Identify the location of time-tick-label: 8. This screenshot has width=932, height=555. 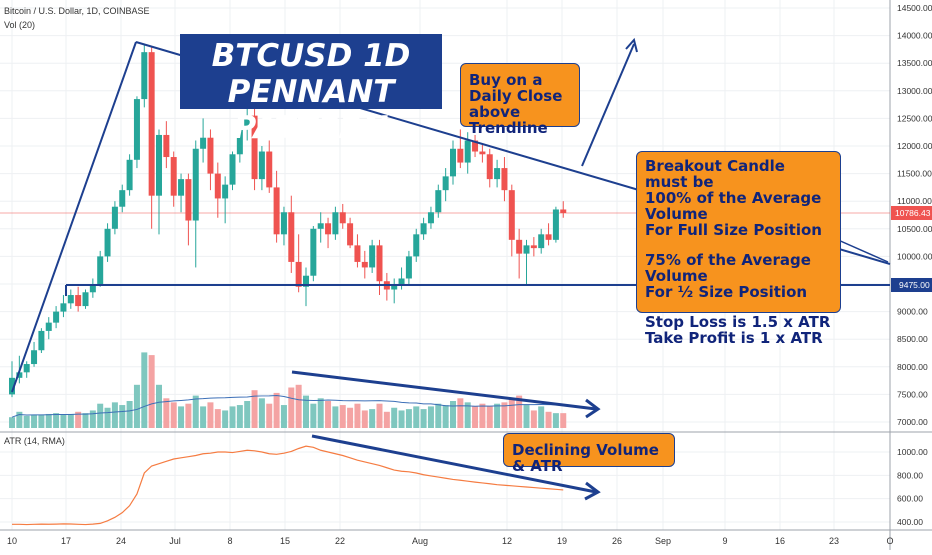
(229, 541).